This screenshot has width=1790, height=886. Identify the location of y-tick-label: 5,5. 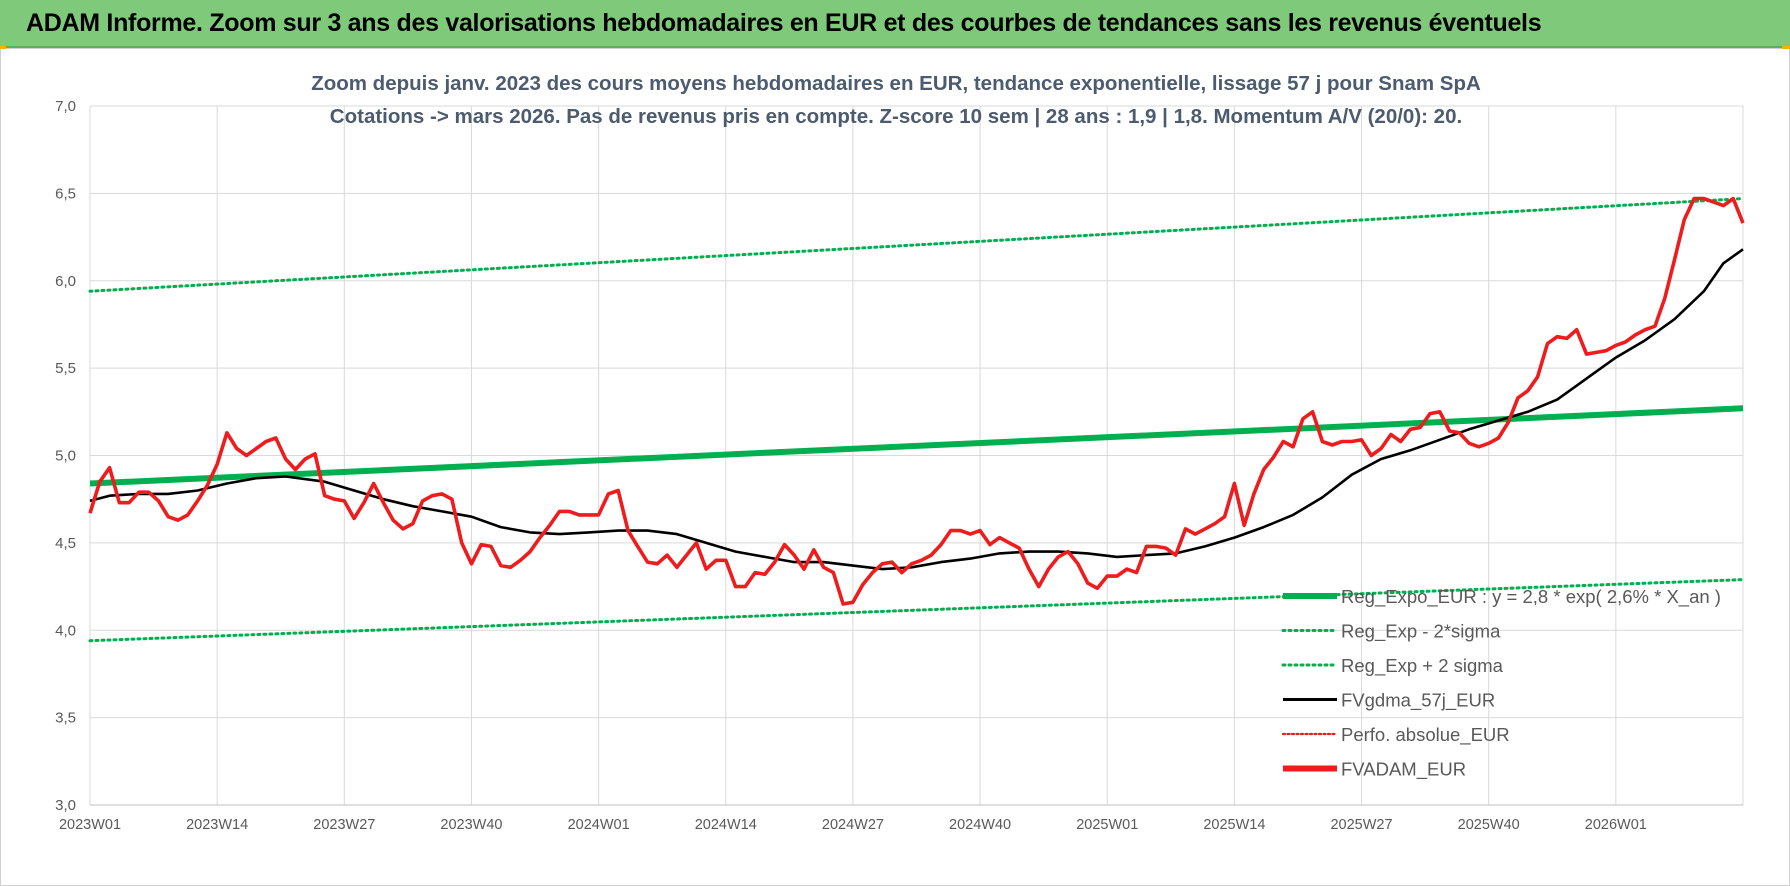
(65, 368).